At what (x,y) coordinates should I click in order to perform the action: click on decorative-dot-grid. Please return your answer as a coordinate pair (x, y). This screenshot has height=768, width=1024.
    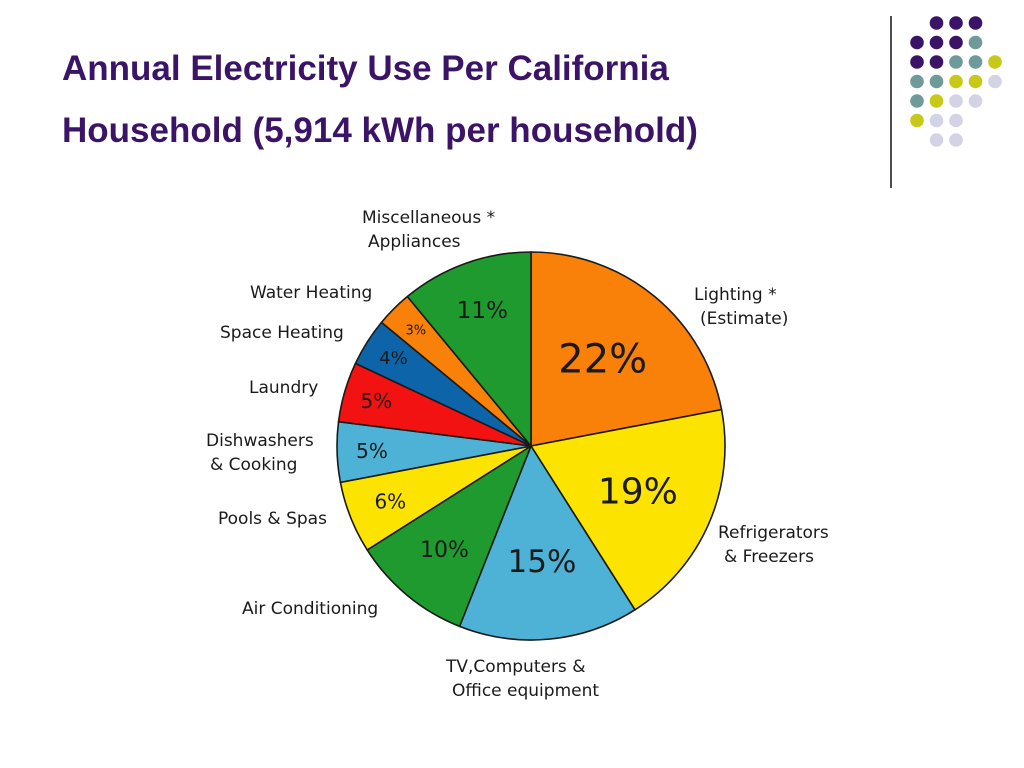
    Looking at the image, I should click on (956, 81).